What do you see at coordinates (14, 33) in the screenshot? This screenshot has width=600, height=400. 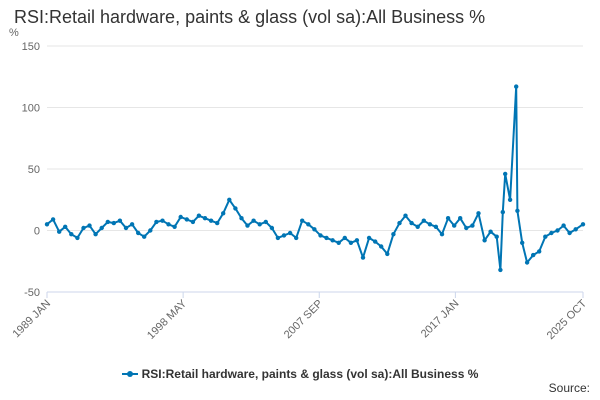 I see `y-axis-label: %` at bounding box center [14, 33].